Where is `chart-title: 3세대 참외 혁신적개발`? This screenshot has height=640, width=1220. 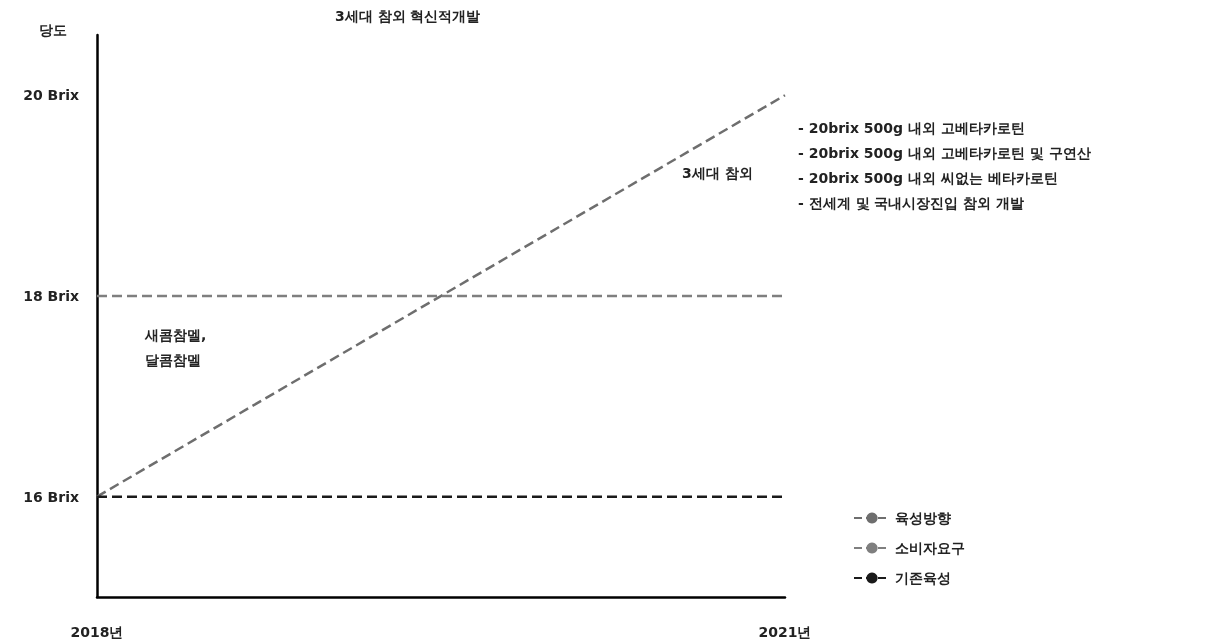 chart-title: 3세대 참외 혁신적개발 is located at coordinates (408, 16).